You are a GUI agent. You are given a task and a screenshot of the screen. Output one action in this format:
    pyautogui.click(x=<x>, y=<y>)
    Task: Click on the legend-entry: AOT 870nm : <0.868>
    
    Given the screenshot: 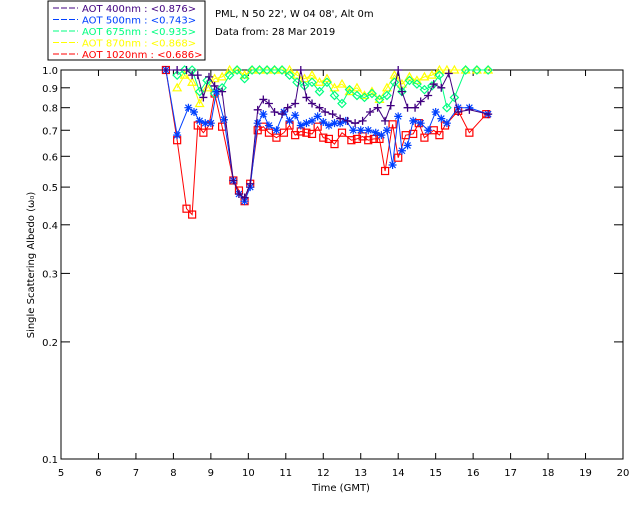 What is the action you would take?
    pyautogui.click(x=139, y=44)
    